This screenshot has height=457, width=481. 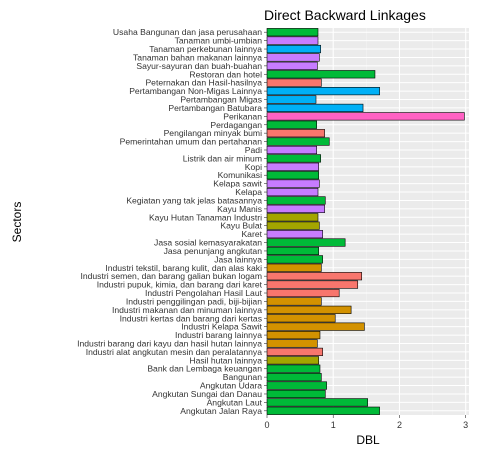 What do you see at coordinates (191, 318) in the screenshot?
I see `category-label: Industri kertas dan barang dari kertas` at bounding box center [191, 318].